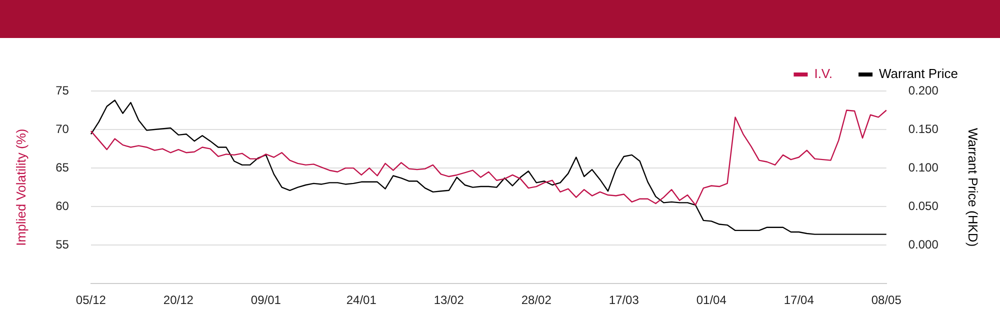 Image resolution: width=1000 pixels, height=324 pixels. What do you see at coordinates (823, 74) in the screenshot?
I see `legend-label: I.V.` at bounding box center [823, 74].